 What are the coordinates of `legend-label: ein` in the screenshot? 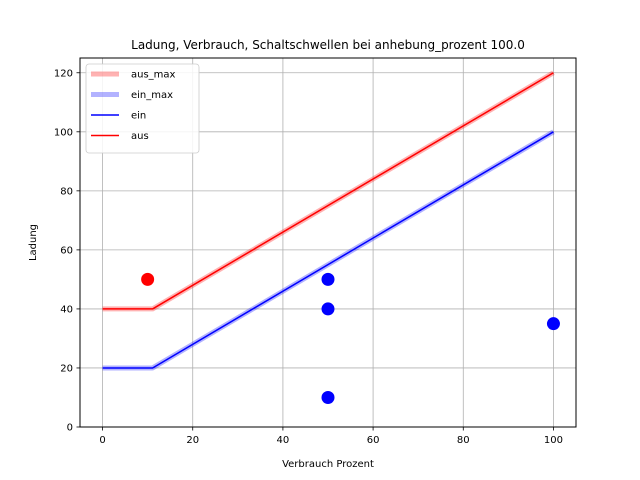 It's located at (138, 116).